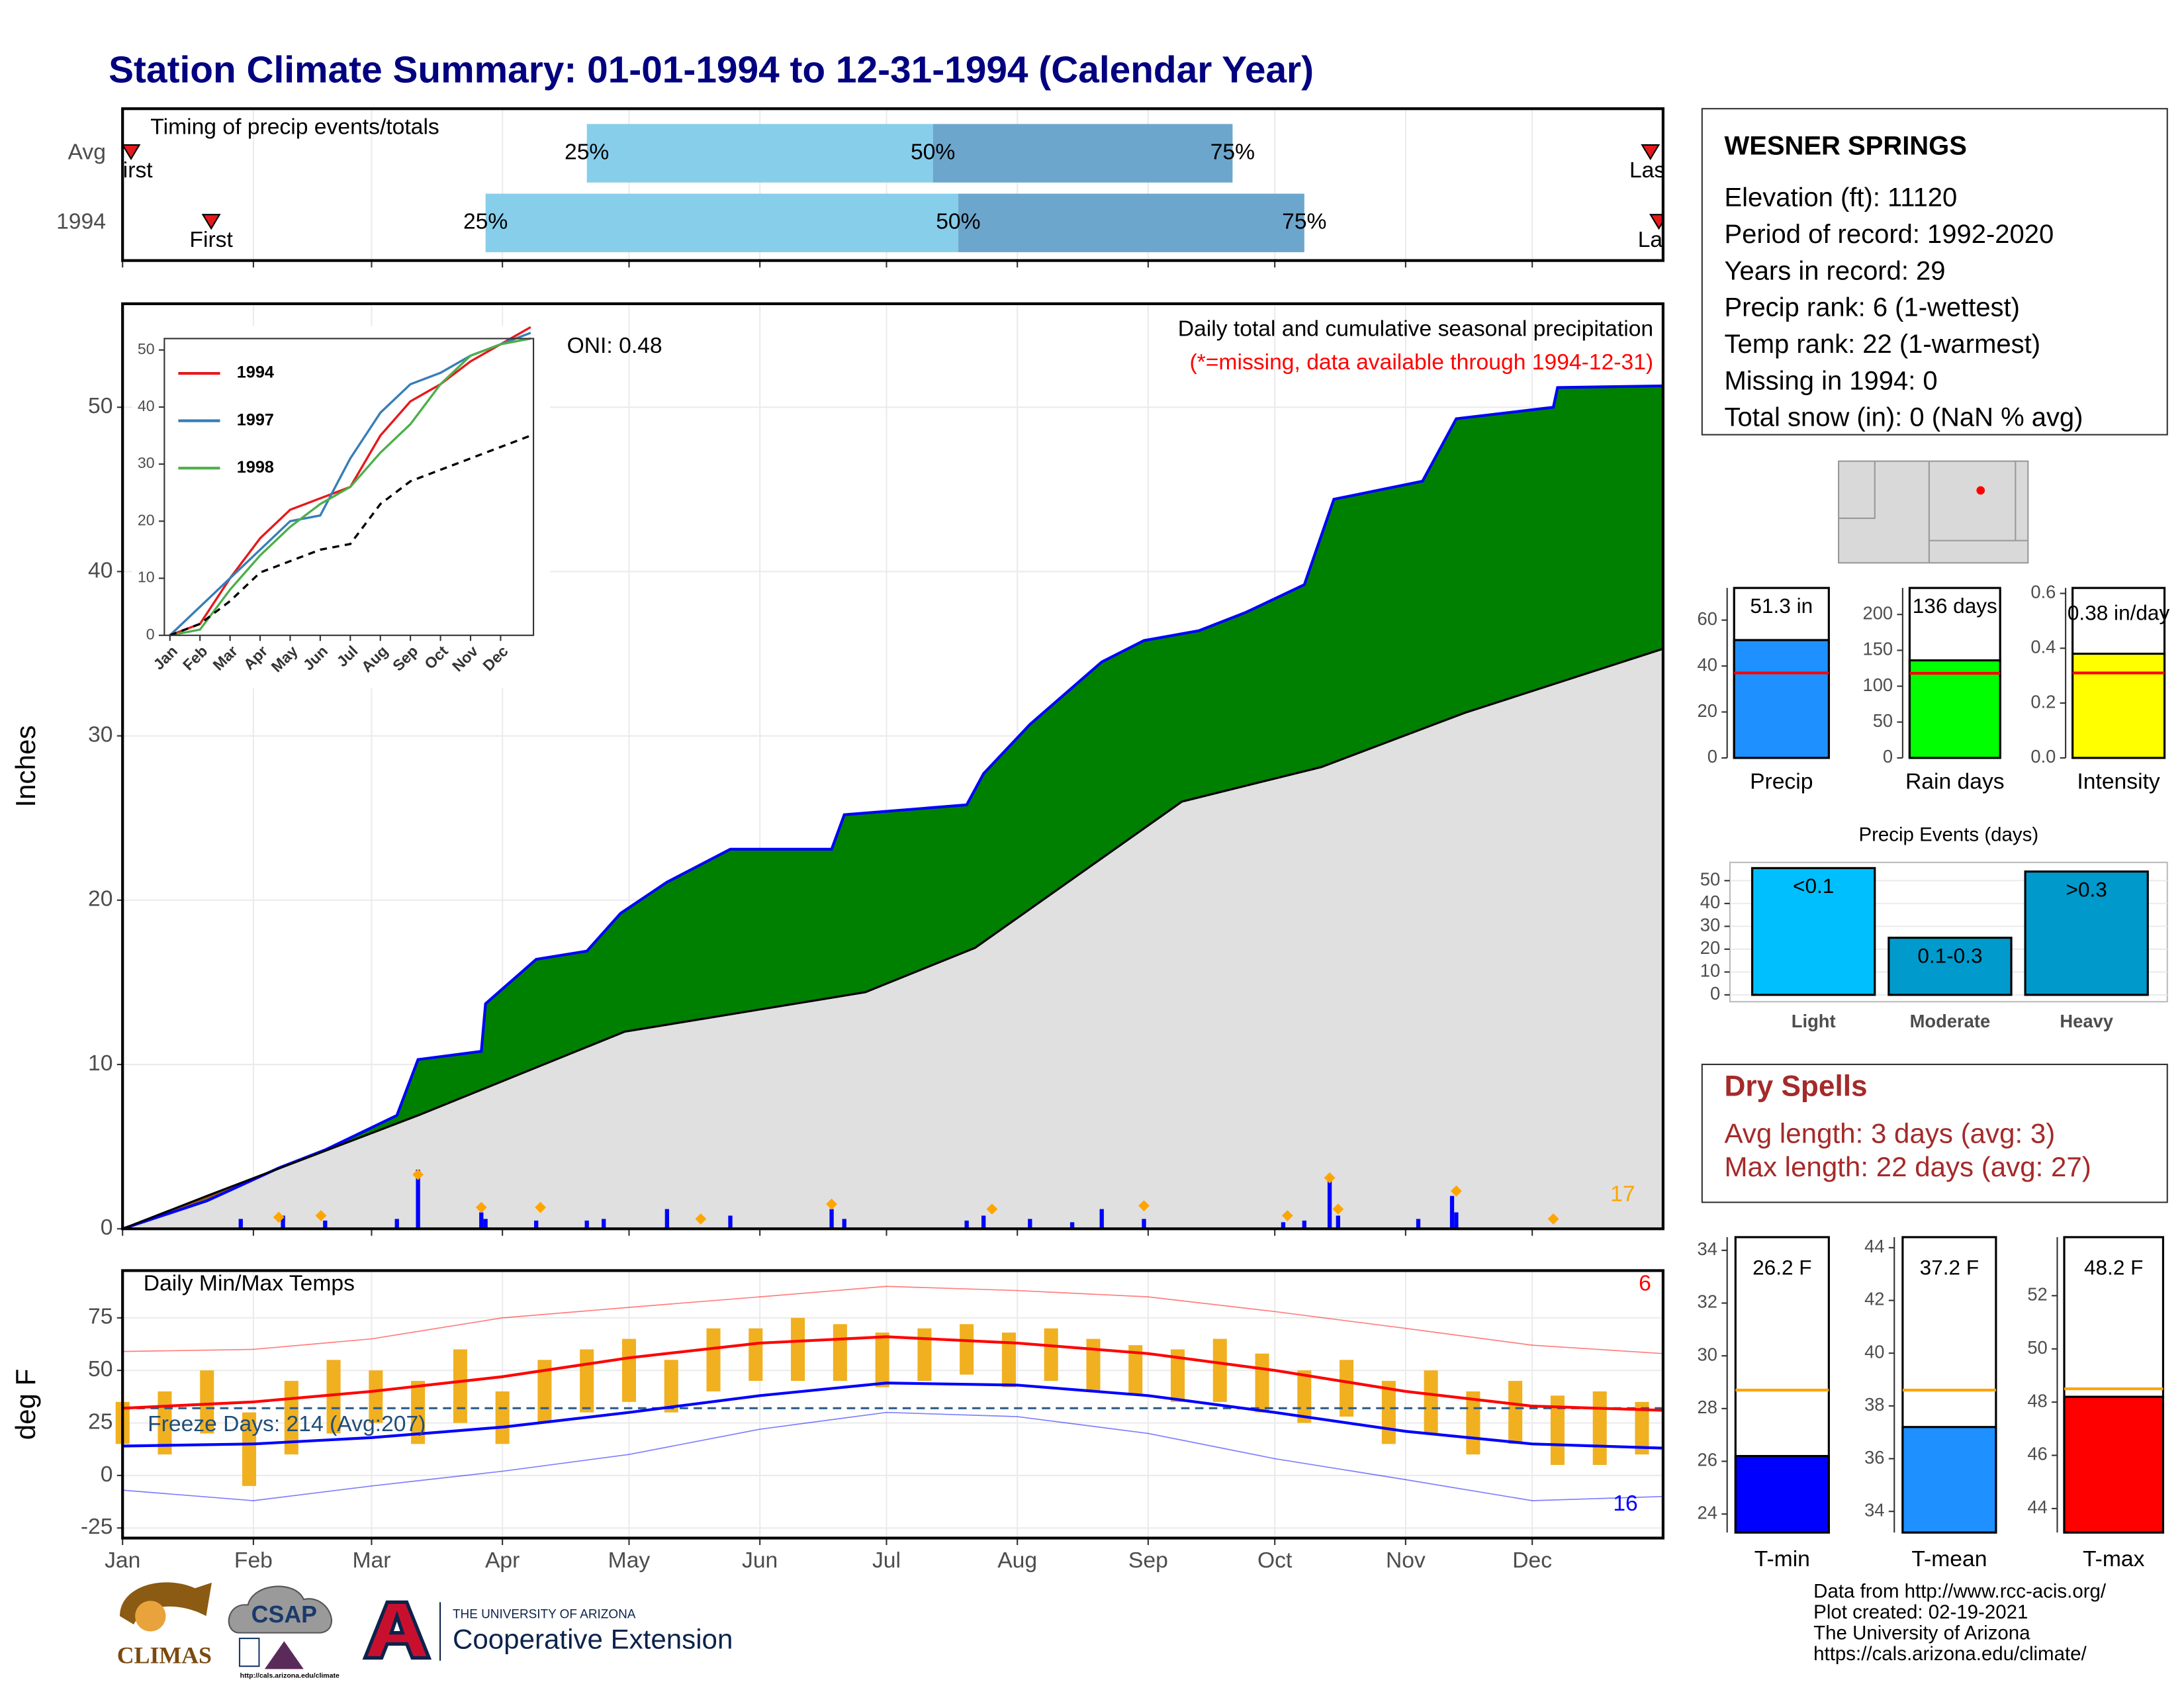 The width and height of the screenshot is (2184, 1688). Describe the element at coordinates (1834, 270) in the screenshot. I see `station-line: Years in record: 29` at that location.